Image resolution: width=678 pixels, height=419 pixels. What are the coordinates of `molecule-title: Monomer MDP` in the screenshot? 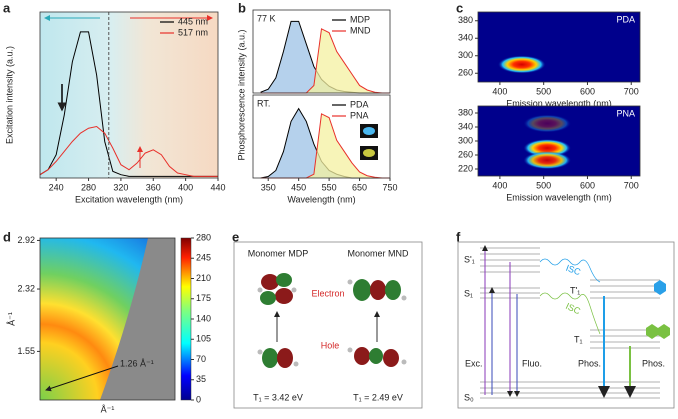 It's located at (278, 253).